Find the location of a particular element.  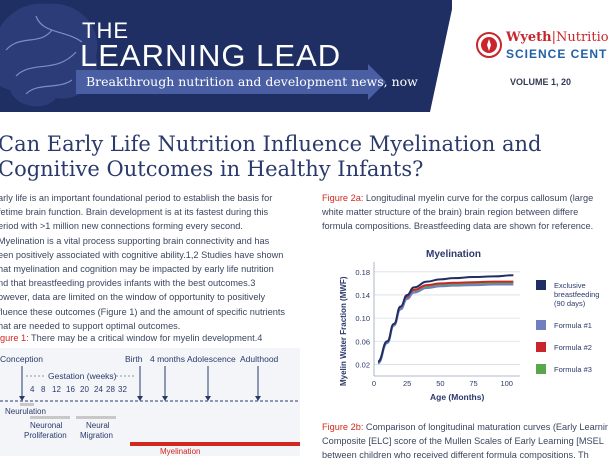

volume-label: VOLUME 1, 20 is located at coordinates (541, 82).